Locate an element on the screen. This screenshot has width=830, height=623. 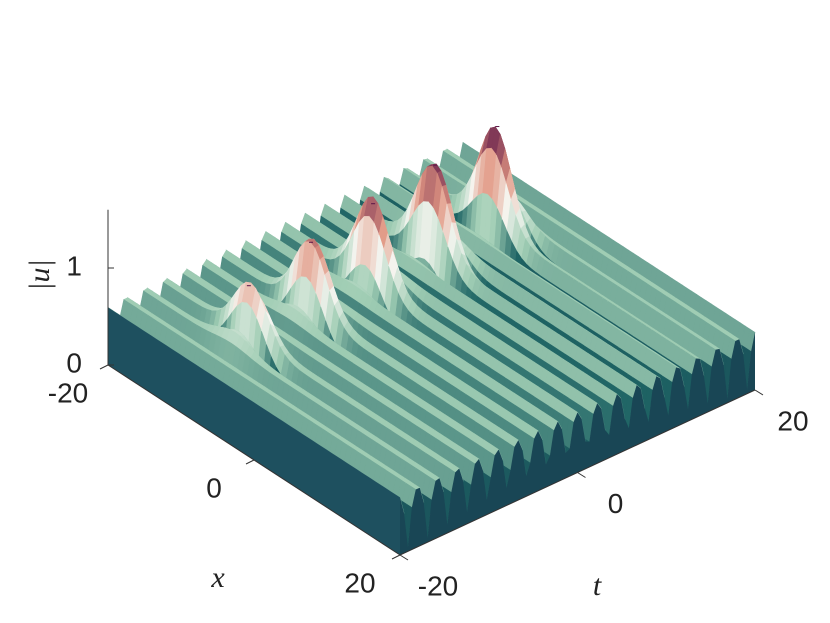
z-axis-label: |u| is located at coordinates (39, 275).